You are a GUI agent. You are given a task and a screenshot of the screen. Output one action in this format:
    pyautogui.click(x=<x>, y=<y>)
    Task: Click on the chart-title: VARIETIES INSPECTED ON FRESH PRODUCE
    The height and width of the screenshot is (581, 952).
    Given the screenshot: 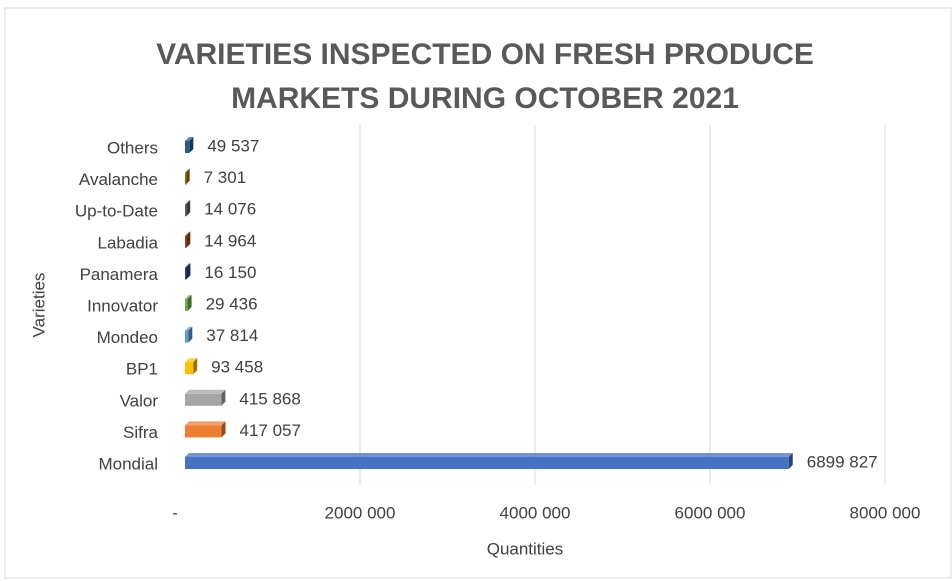 What is the action you would take?
    pyautogui.click(x=485, y=54)
    